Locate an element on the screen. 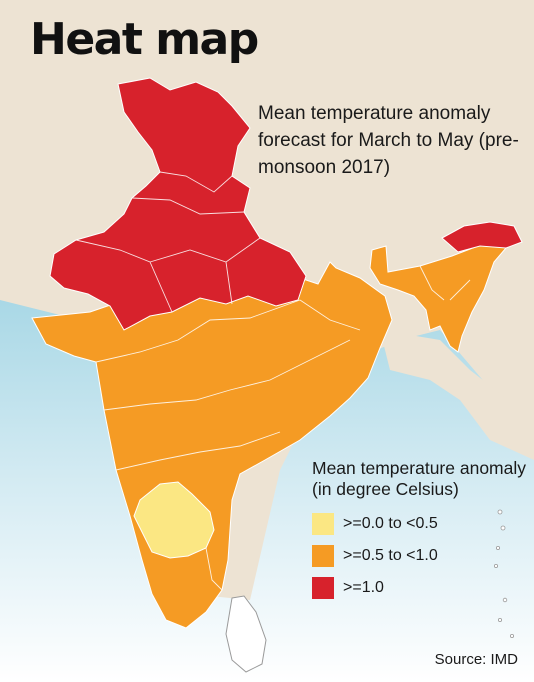 This screenshot has height=682, width=534. region-red-northeast is located at coordinates (482, 237).